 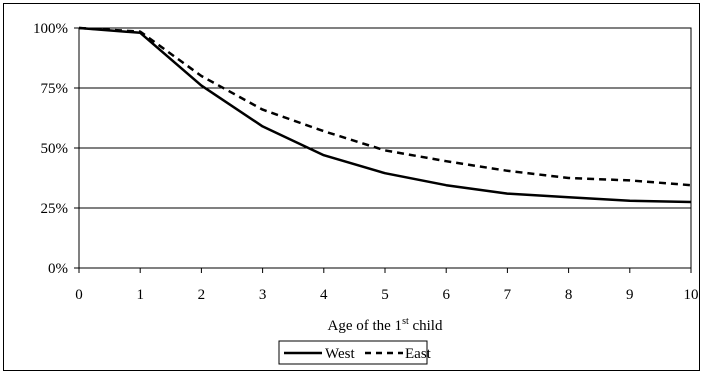 I want to click on x-axis-title: Age of the 1st child, so click(x=385, y=325).